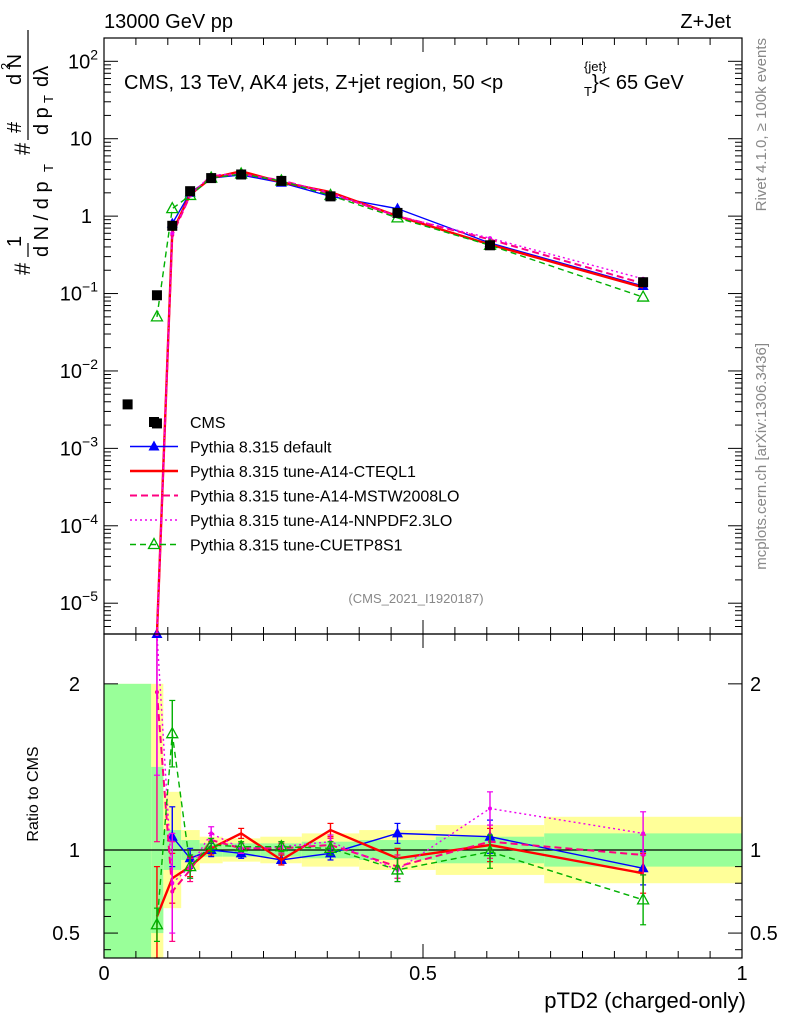 The width and height of the screenshot is (786, 1024). I want to click on x-tick-label: 0, so click(103, 974).